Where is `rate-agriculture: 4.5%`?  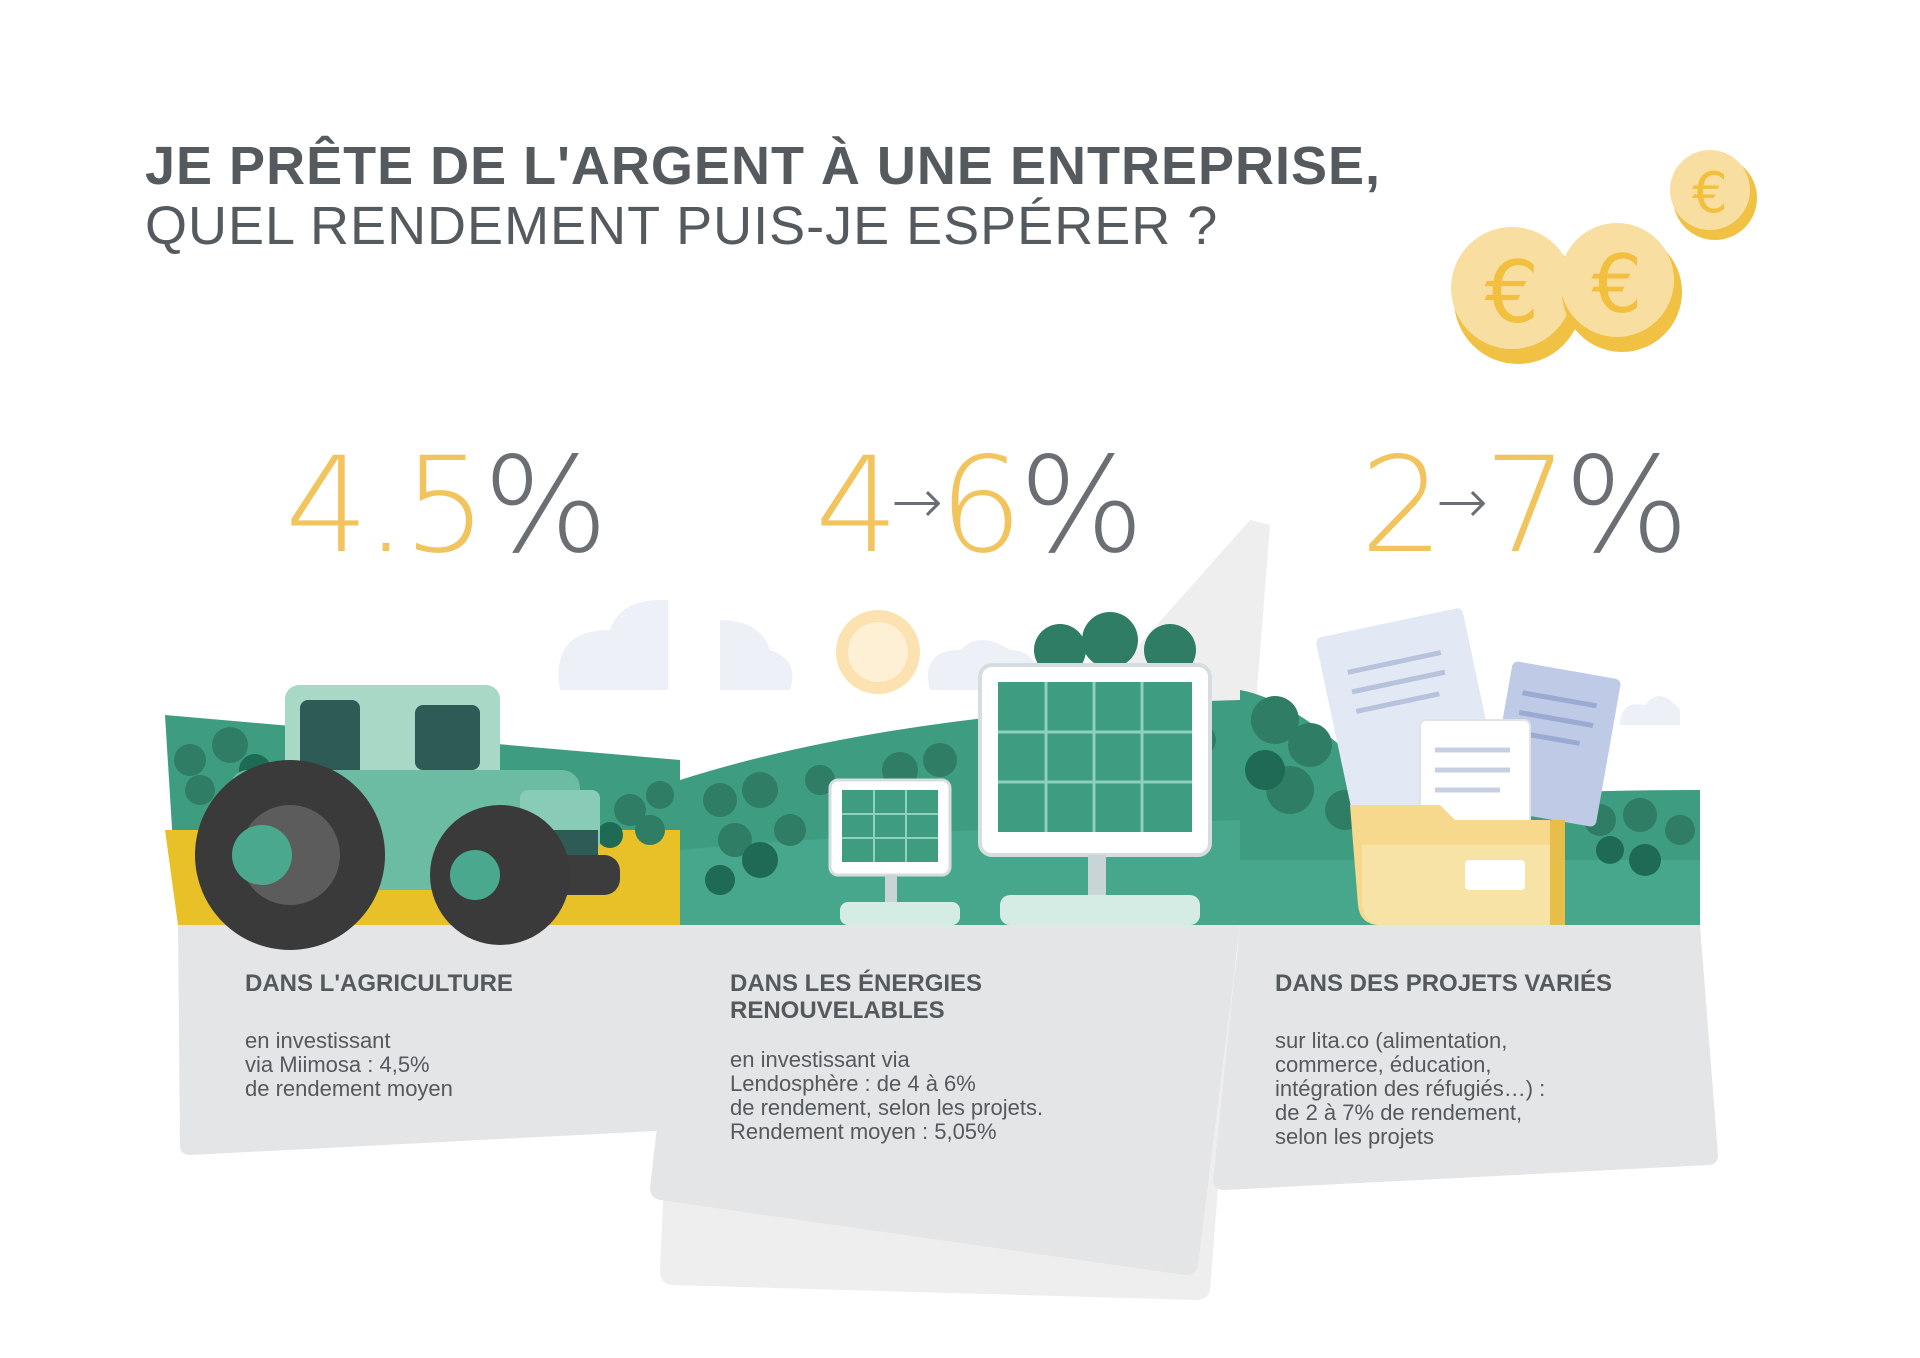
rate-agriculture: 4.5% is located at coordinates (446, 506).